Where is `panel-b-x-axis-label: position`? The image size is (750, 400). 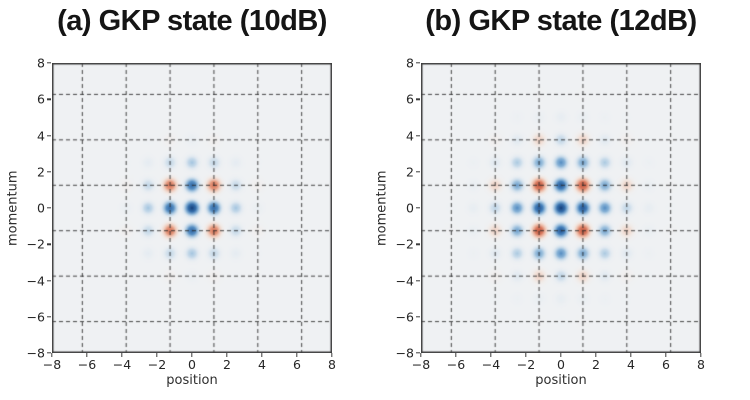 panel-b-x-axis-label: position is located at coordinates (561, 380).